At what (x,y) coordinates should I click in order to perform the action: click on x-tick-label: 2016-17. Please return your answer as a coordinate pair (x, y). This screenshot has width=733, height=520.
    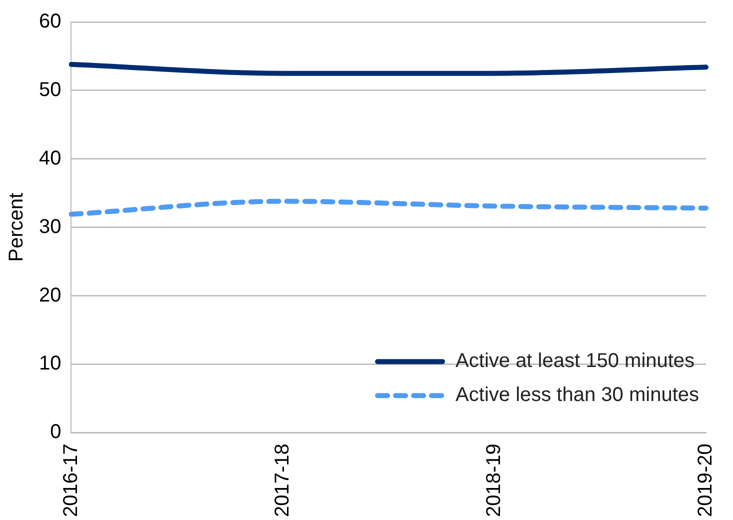
    Looking at the image, I should click on (71, 481).